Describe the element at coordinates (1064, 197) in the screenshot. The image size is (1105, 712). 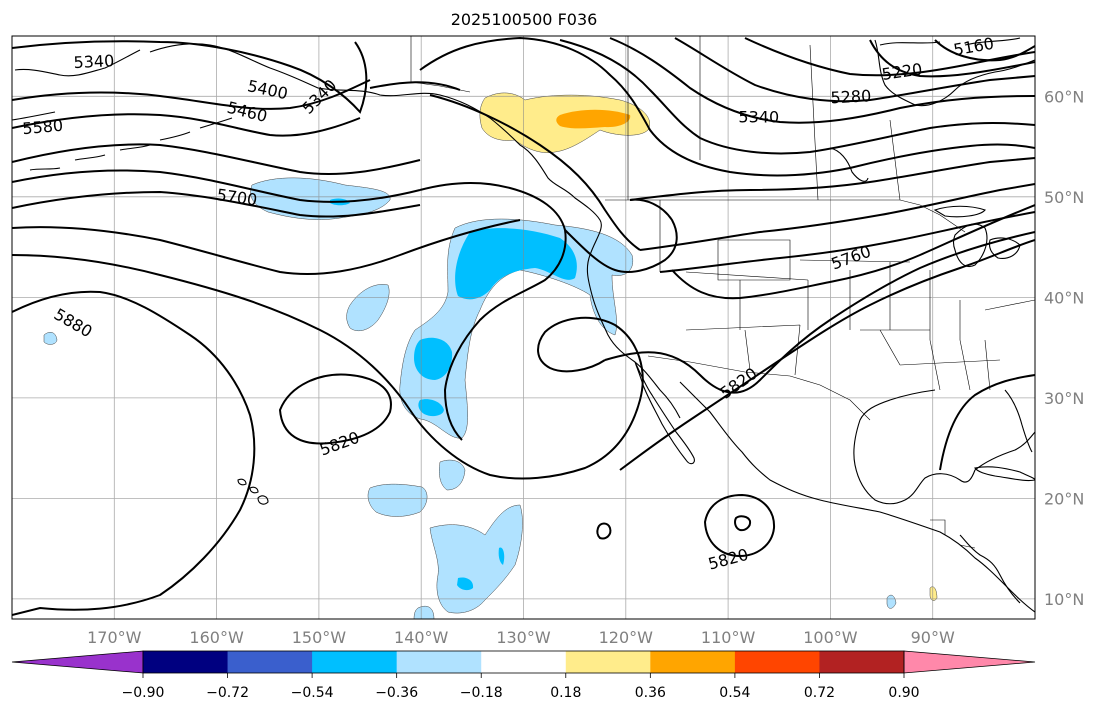
I see `latitude-label: 50°N` at that location.